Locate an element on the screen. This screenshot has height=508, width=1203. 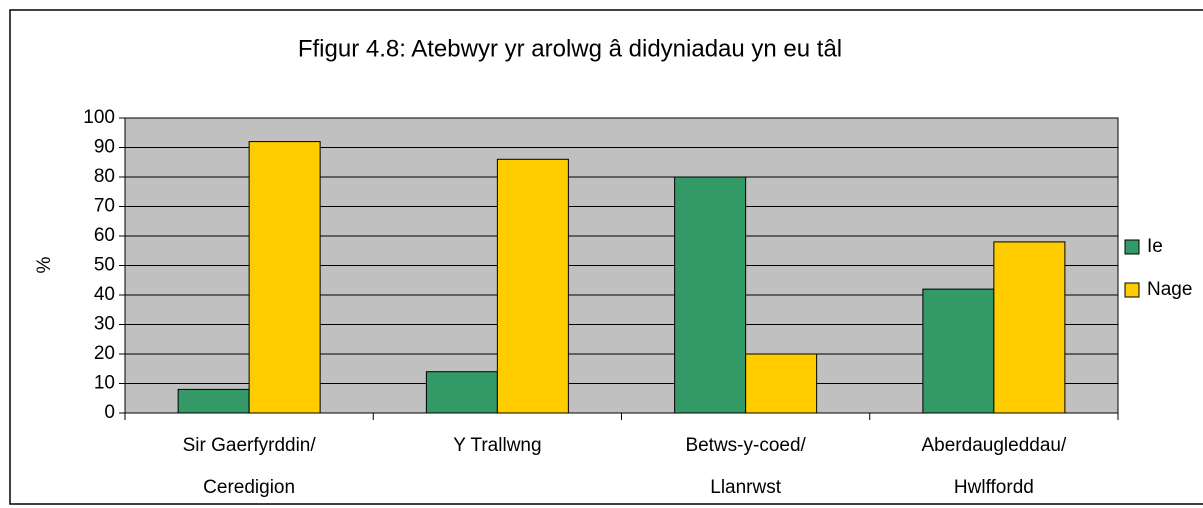
x-tick-label: Sir Gaerfyrddin/ is located at coordinates (250, 445).